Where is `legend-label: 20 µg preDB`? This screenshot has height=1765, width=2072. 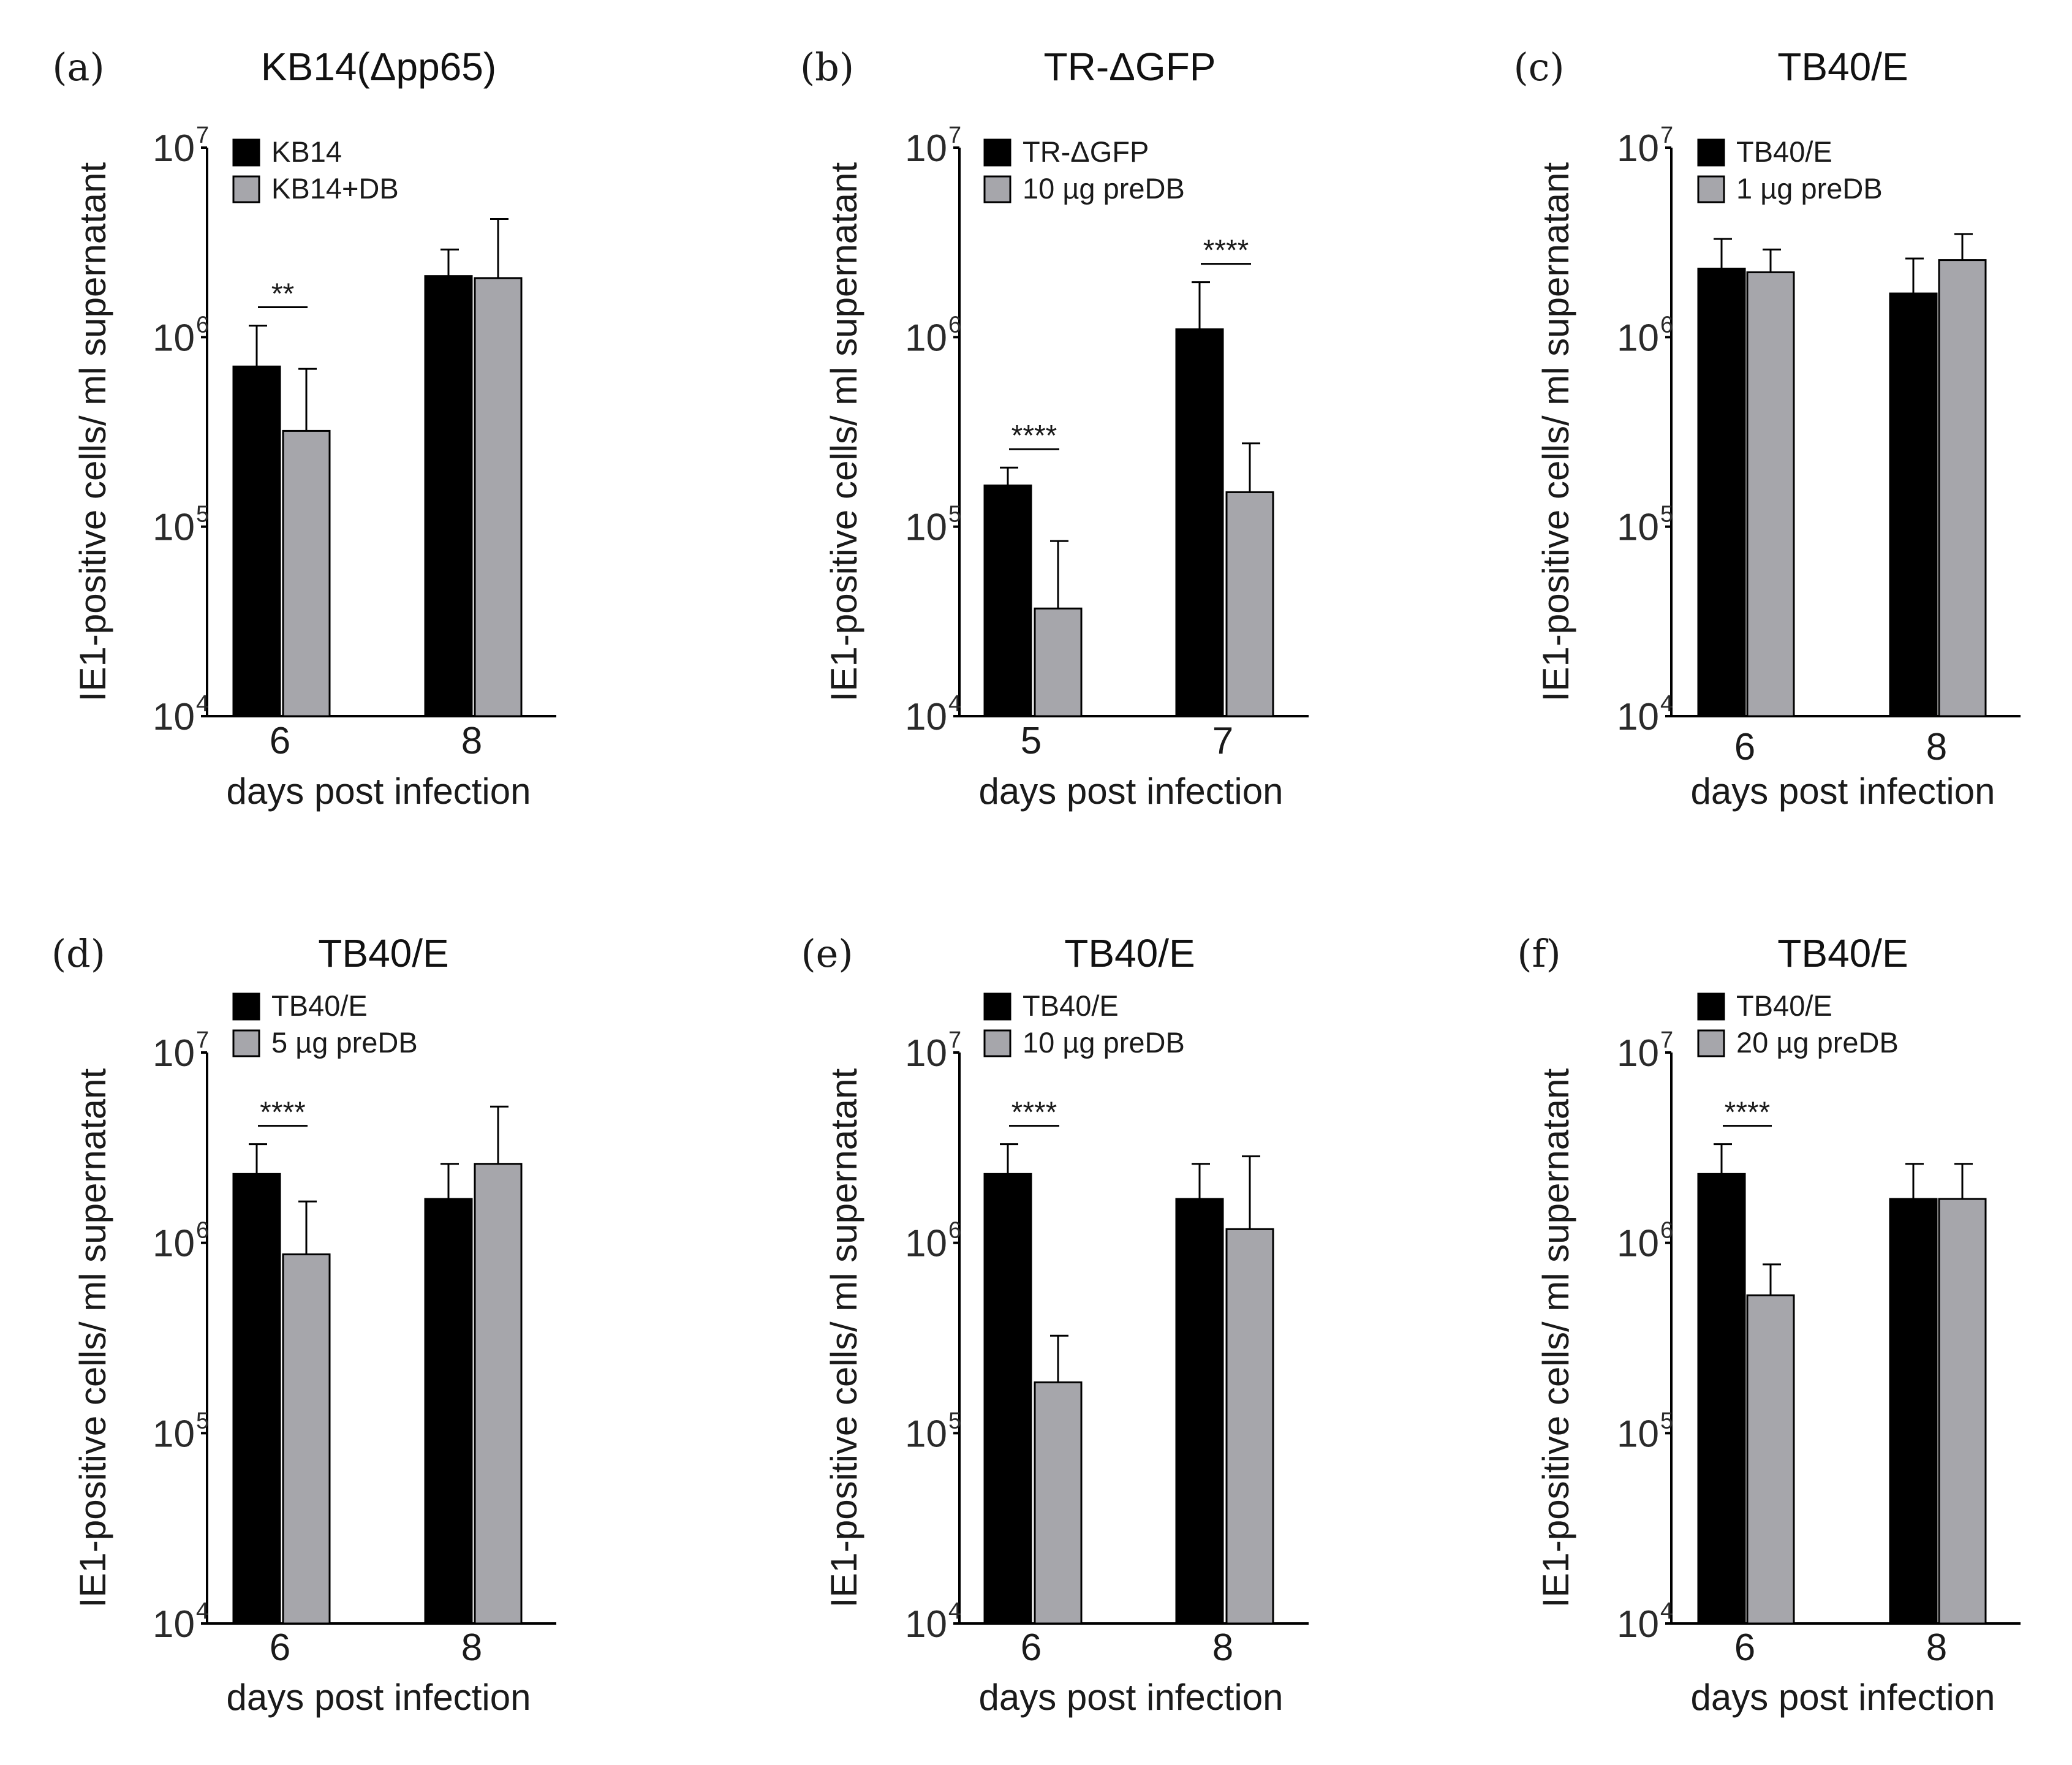 legend-label: 20 µg preDB is located at coordinates (1817, 1042).